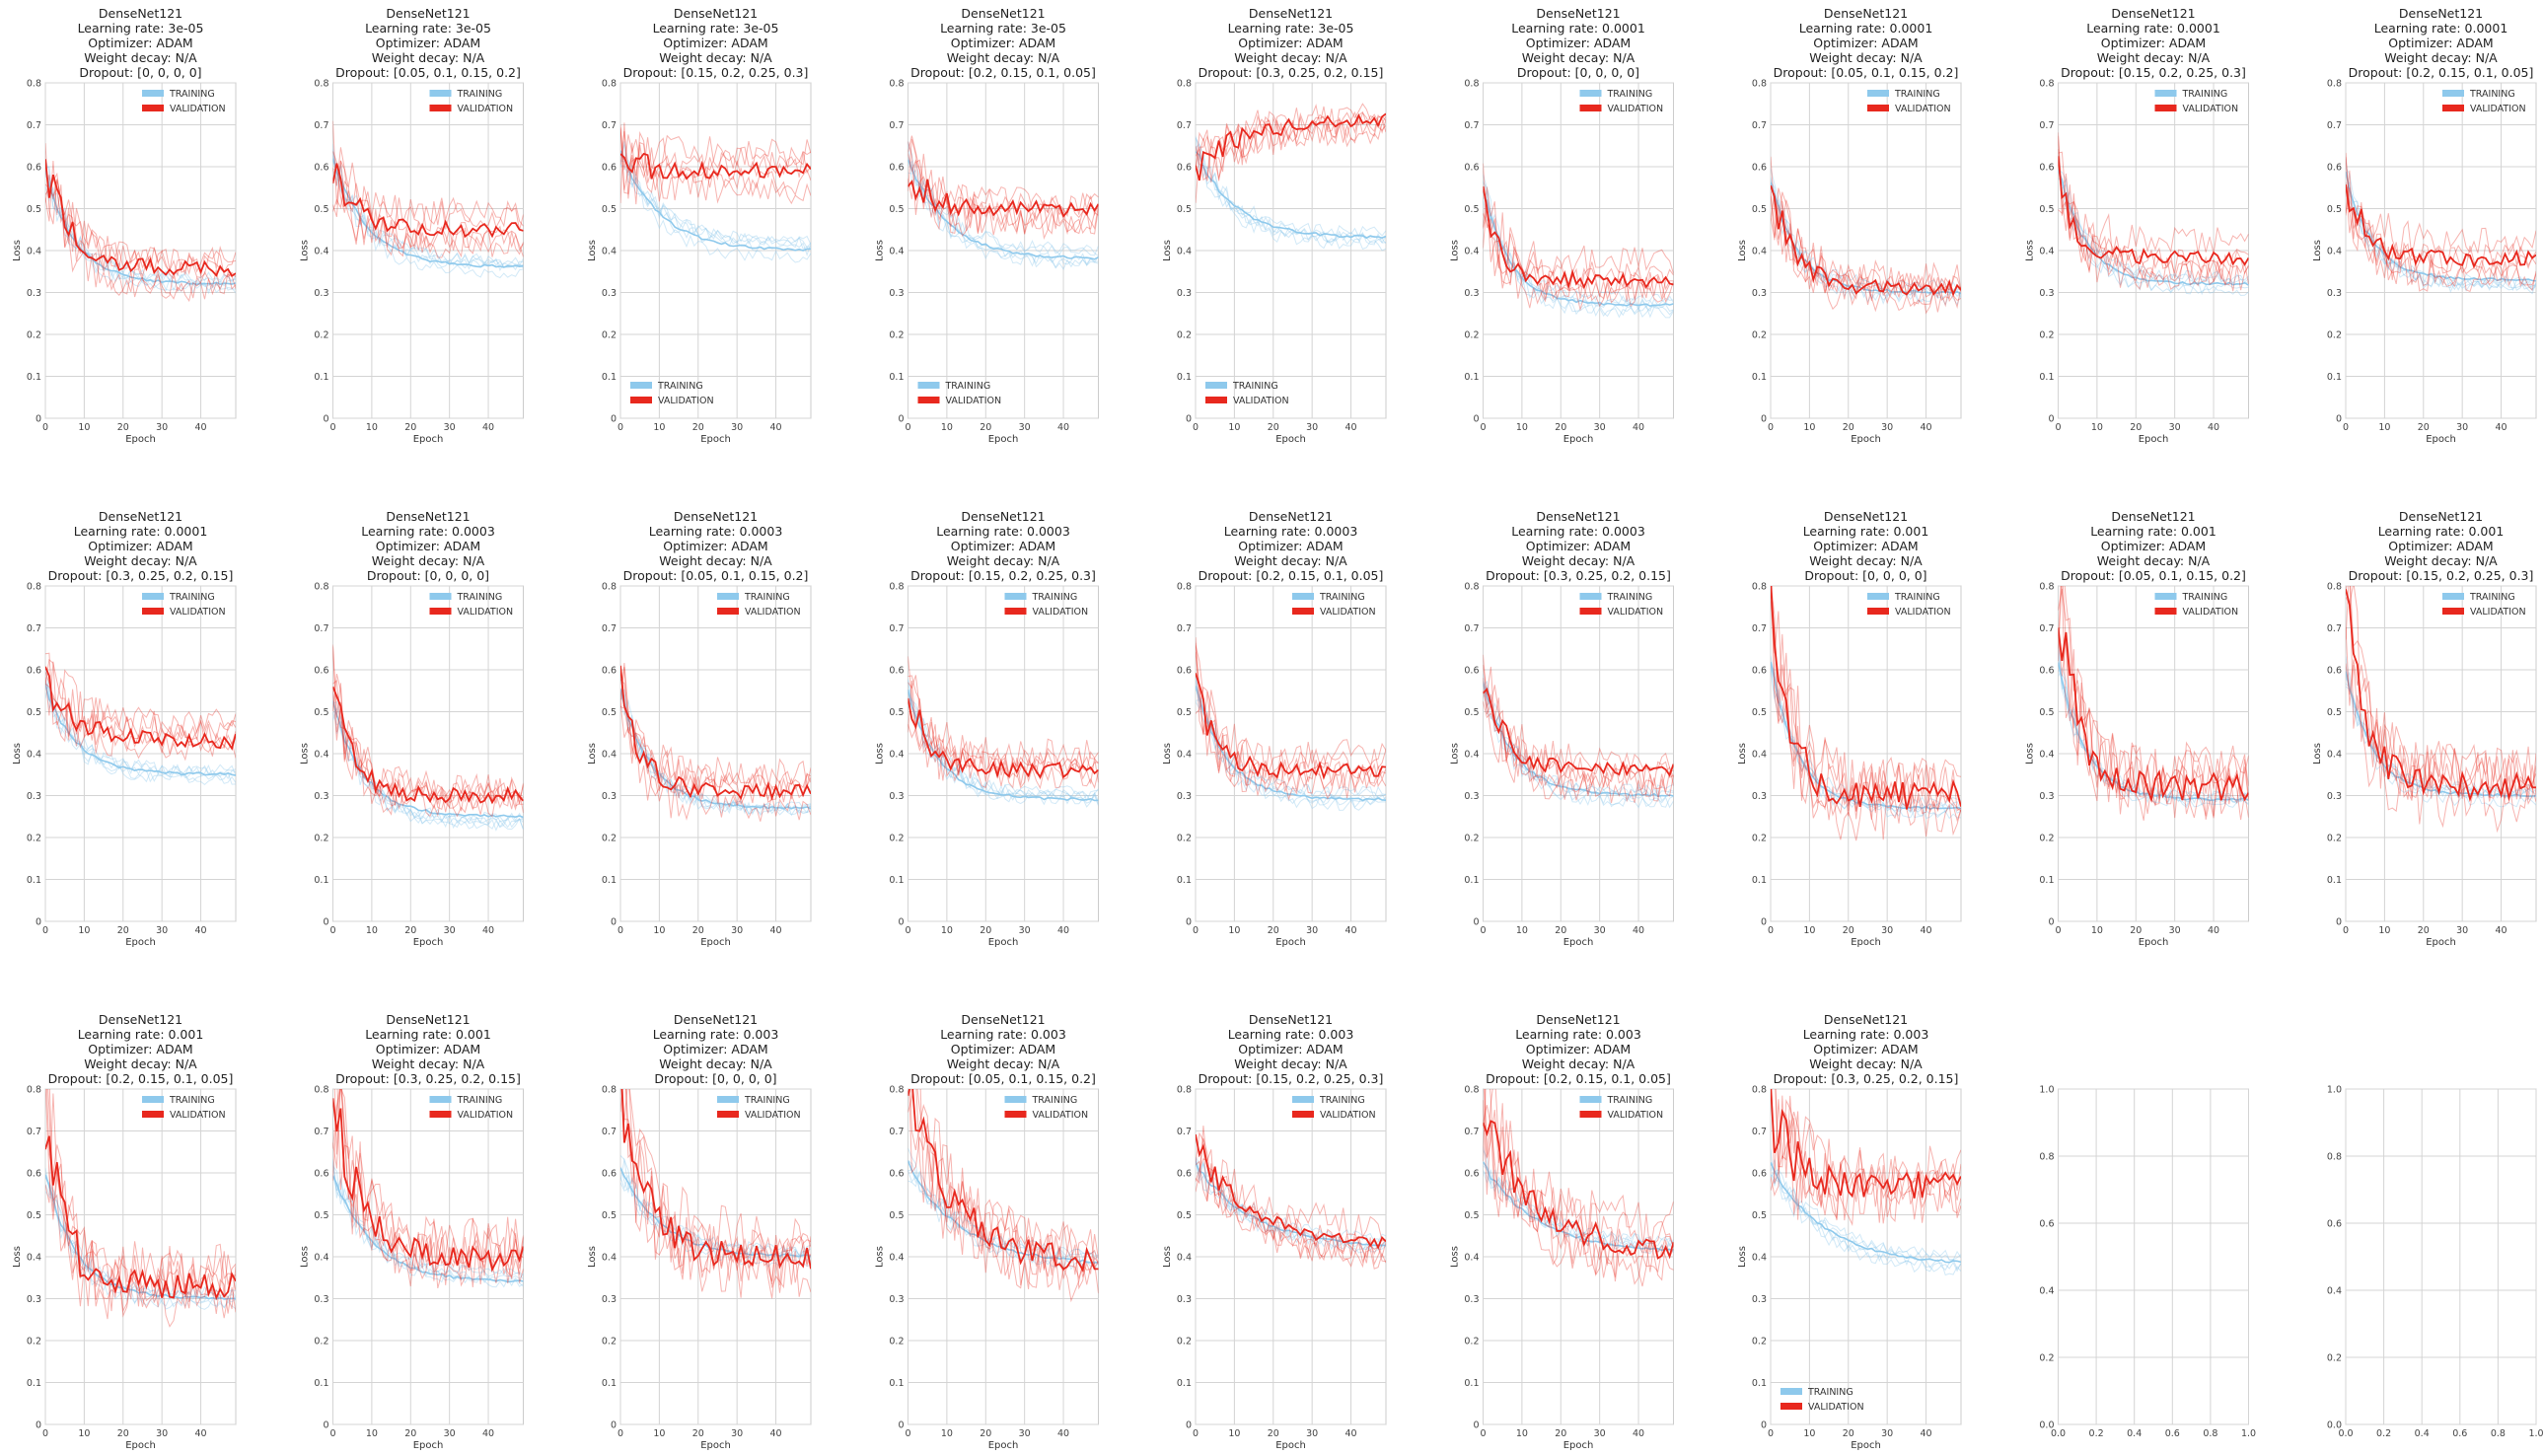 Image resolution: width=2543 pixels, height=1456 pixels. What do you see at coordinates (486, 1115) in the screenshot?
I see `legend-label: VALIDATION` at bounding box center [486, 1115].